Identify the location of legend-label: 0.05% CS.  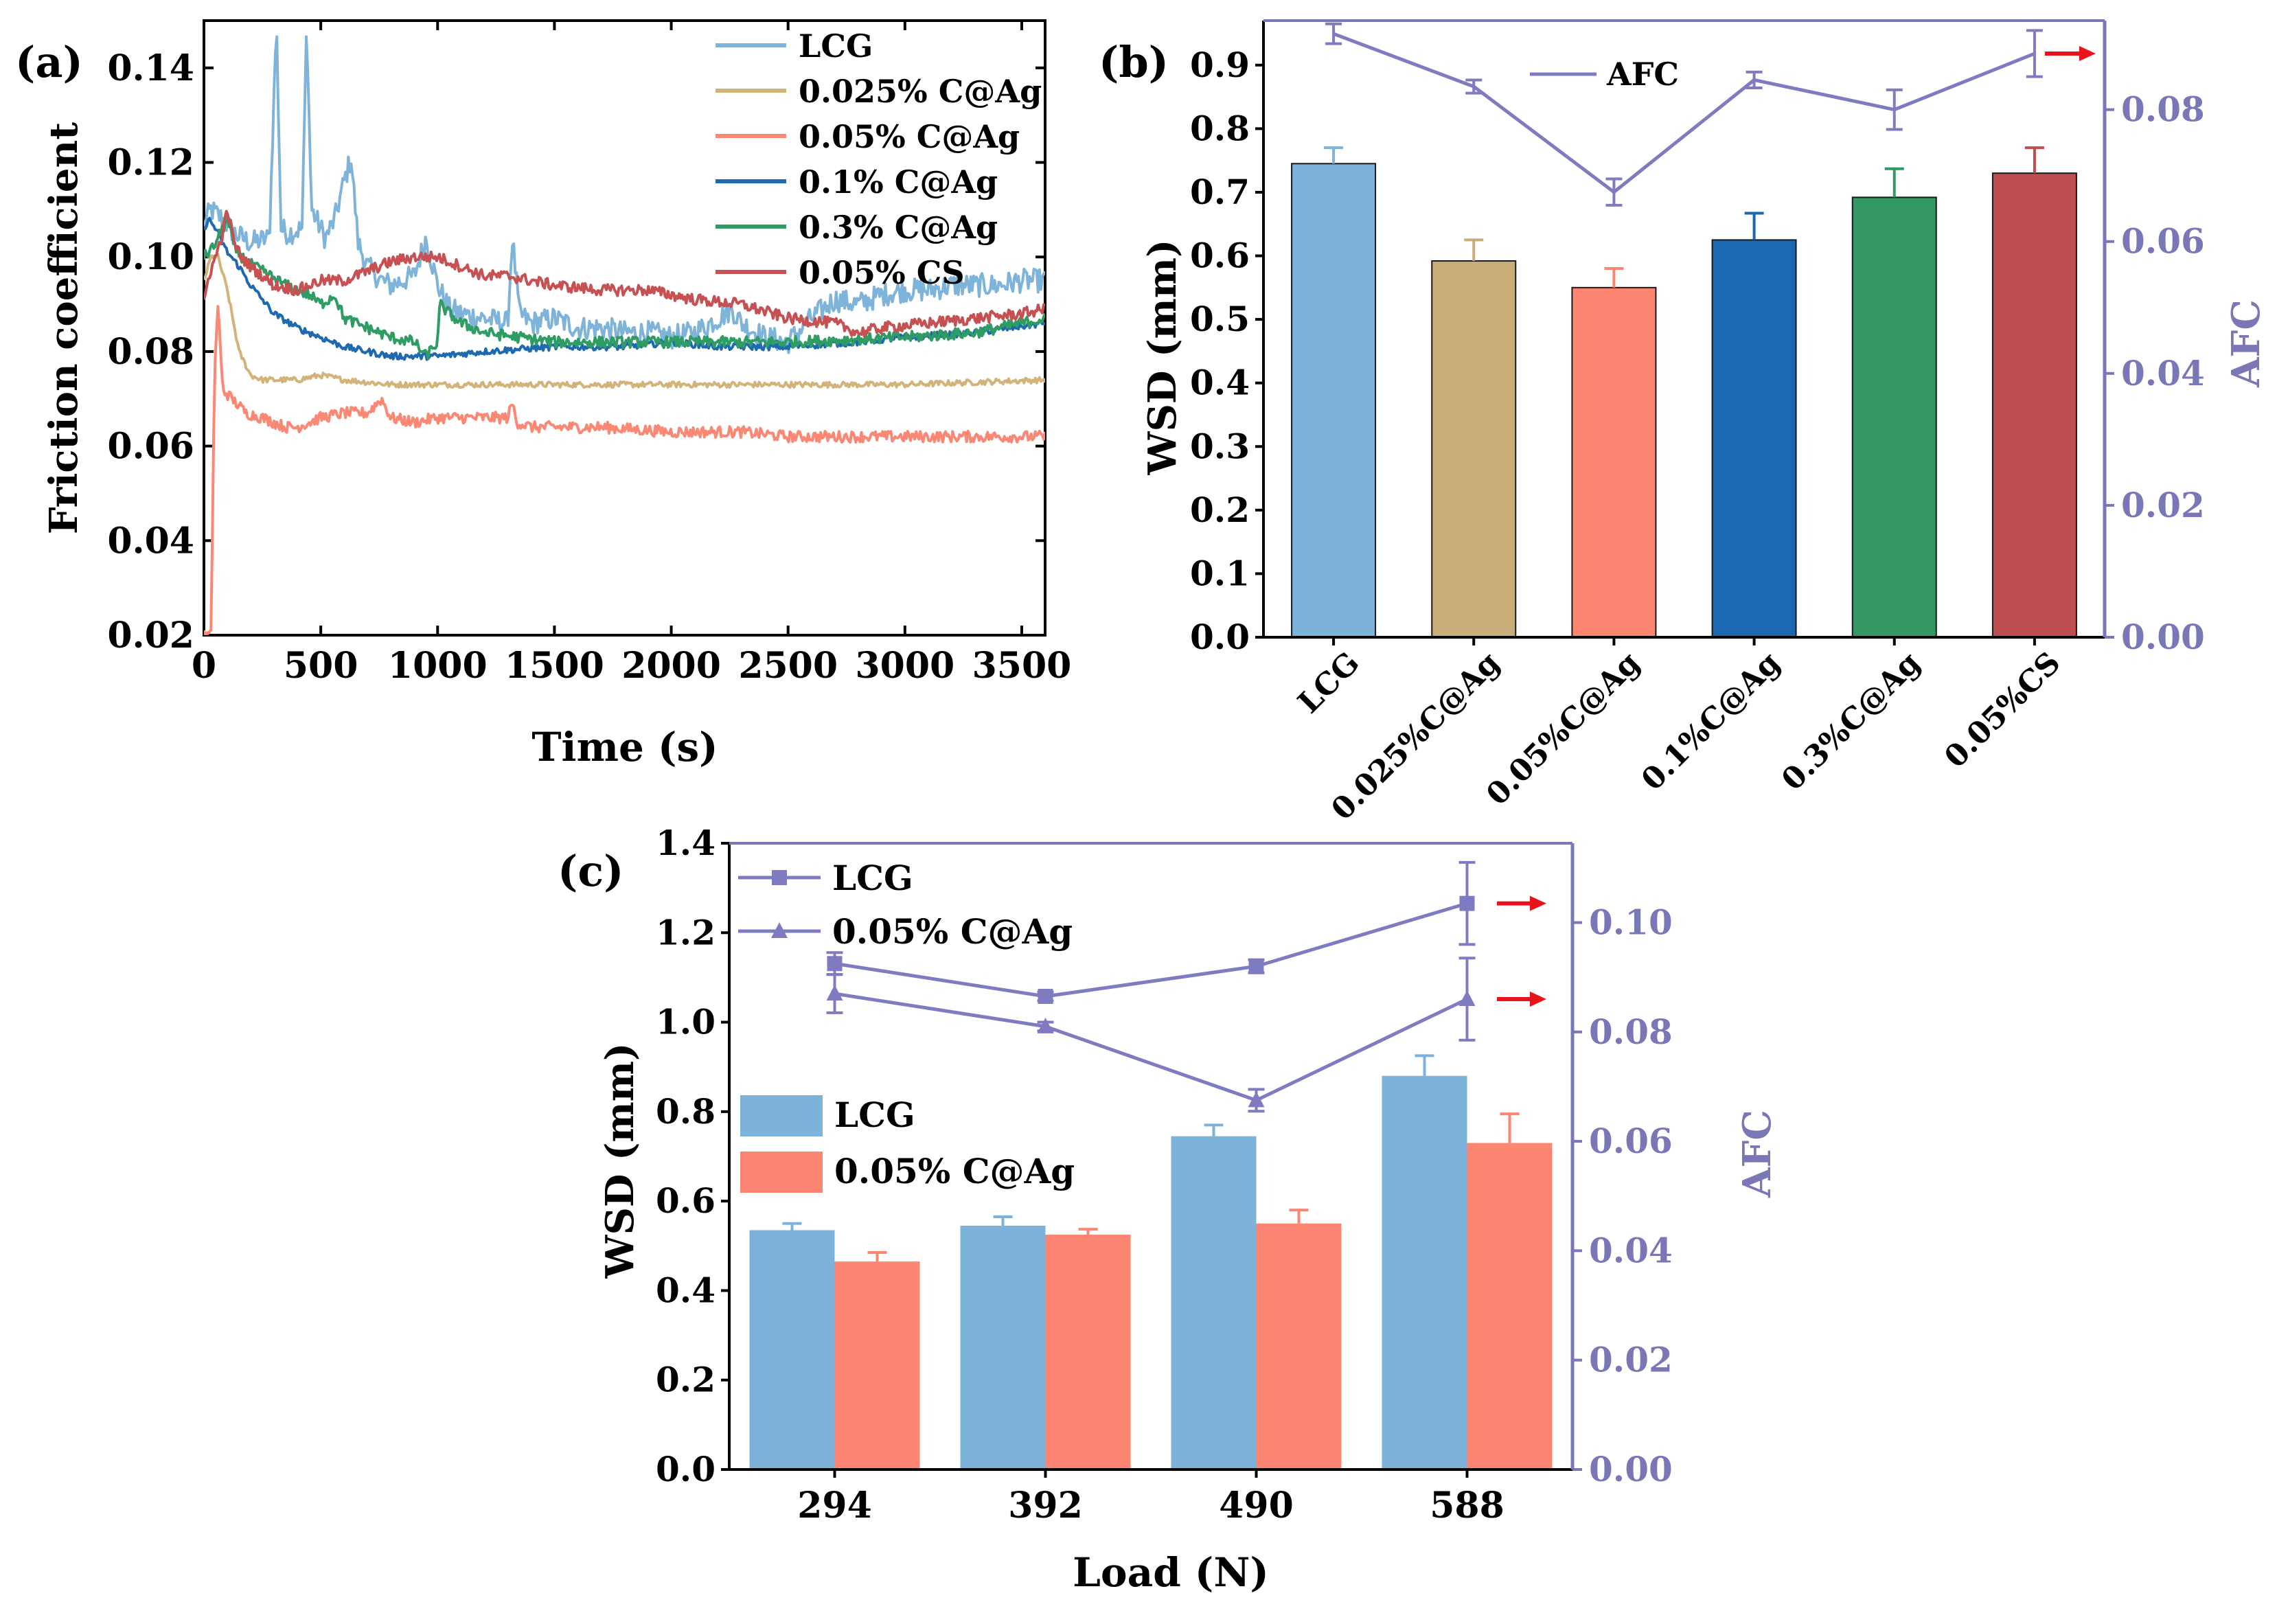
(882, 272).